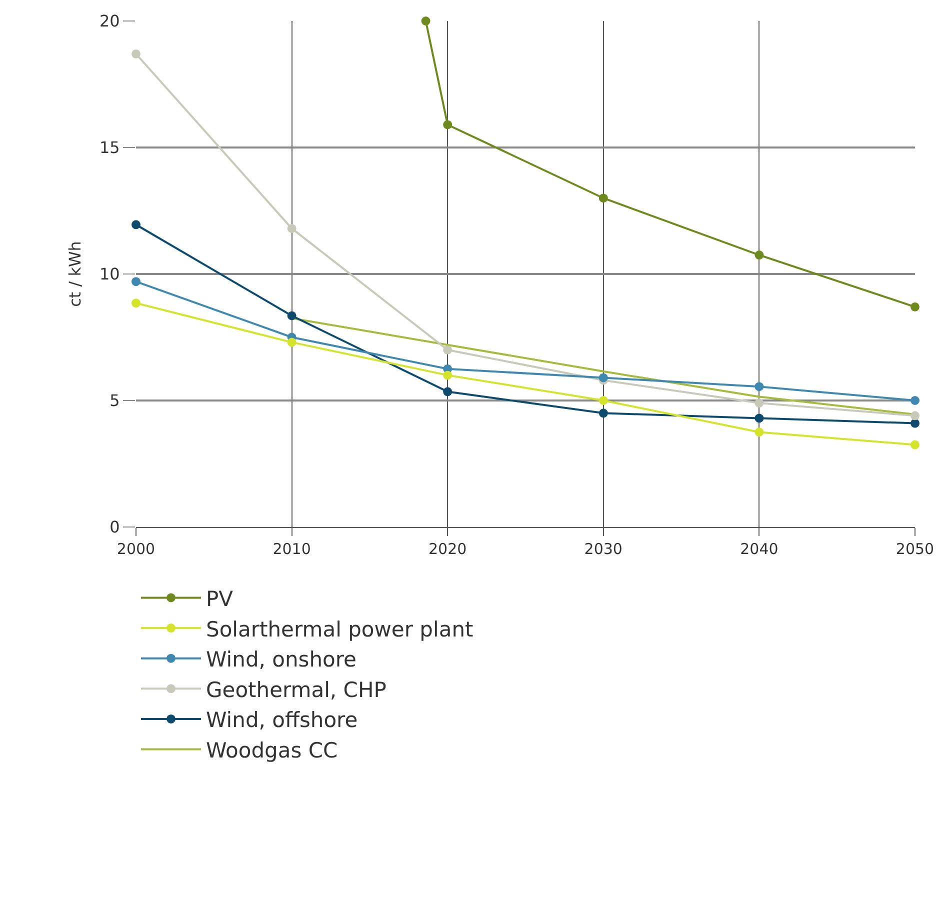 The width and height of the screenshot is (947, 902). I want to click on legend-label: Solarthermal power plant, so click(340, 629).